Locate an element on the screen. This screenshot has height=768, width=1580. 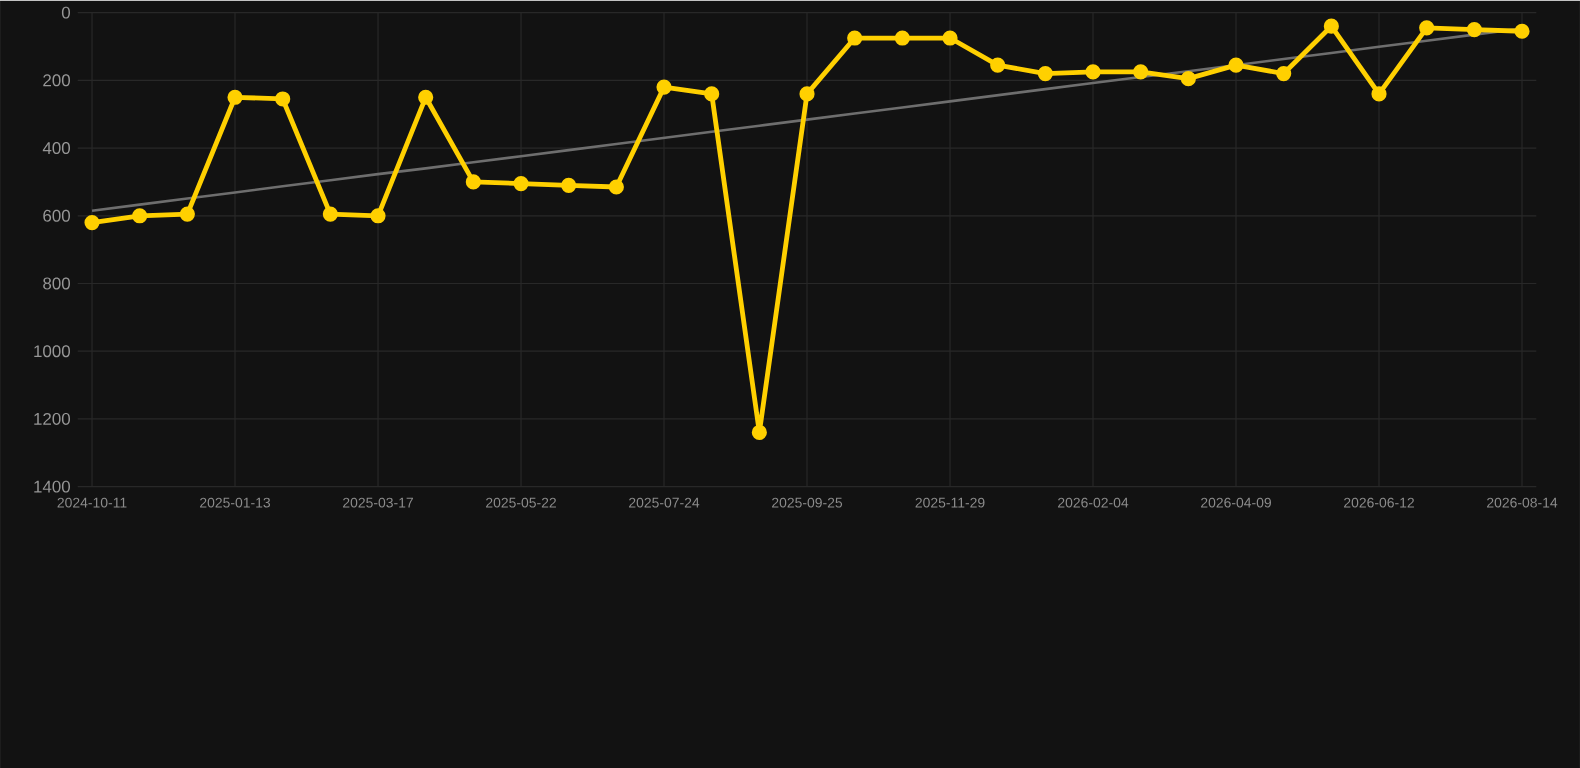
y-tick-label: 1400 is located at coordinates (52, 486).